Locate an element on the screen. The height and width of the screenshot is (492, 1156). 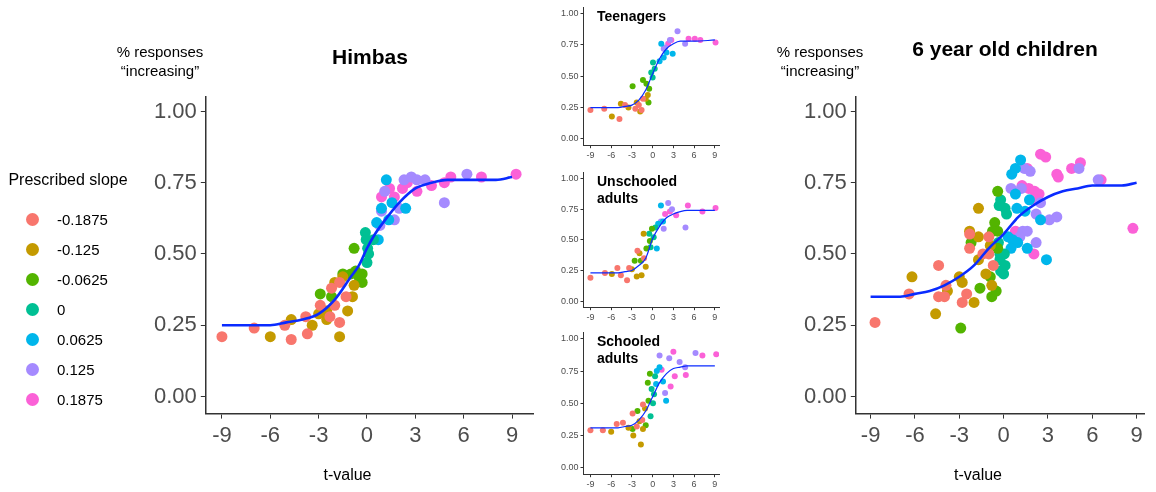
chart-title: 6 year old children is located at coordinates (1005, 49).